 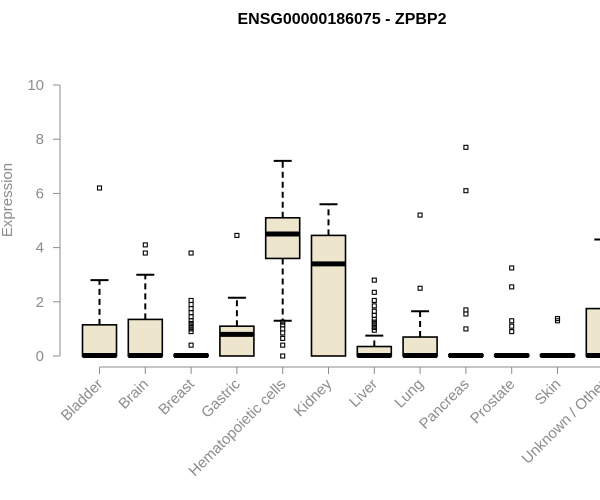 What do you see at coordinates (363, 393) in the screenshot?
I see `x-tick-label: Liver` at bounding box center [363, 393].